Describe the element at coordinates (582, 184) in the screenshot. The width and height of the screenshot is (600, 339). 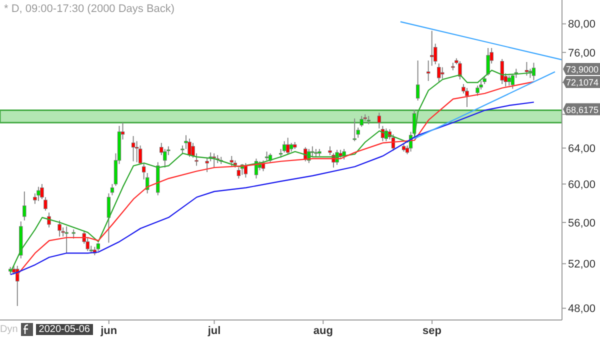
I see `y-tick-label: 60,00` at that location.